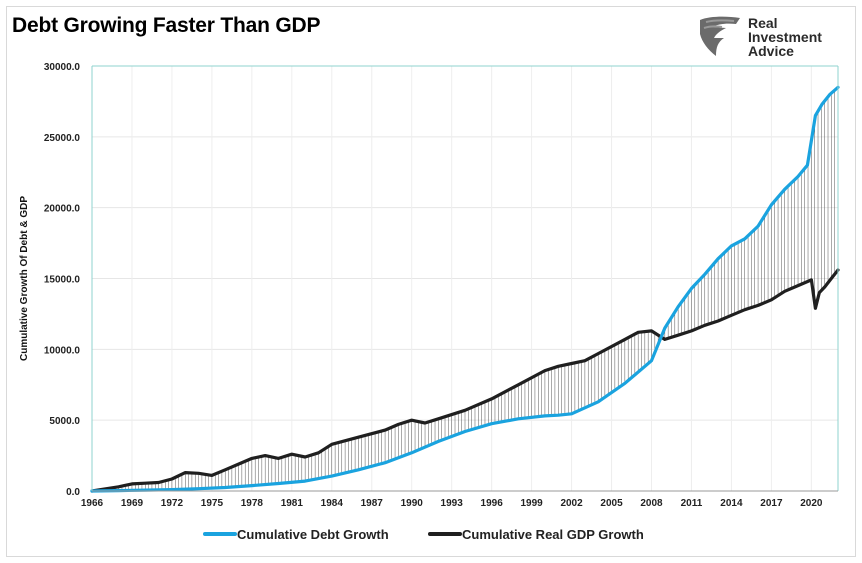  What do you see at coordinates (172, 503) in the screenshot?
I see `x-tick-label: 1972` at bounding box center [172, 503].